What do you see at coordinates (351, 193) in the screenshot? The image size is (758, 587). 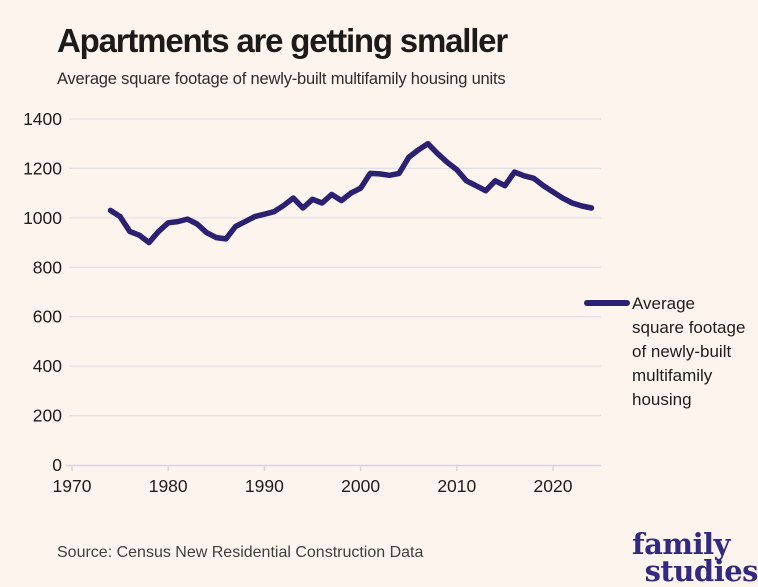 I see `data-line-average-sqft` at bounding box center [351, 193].